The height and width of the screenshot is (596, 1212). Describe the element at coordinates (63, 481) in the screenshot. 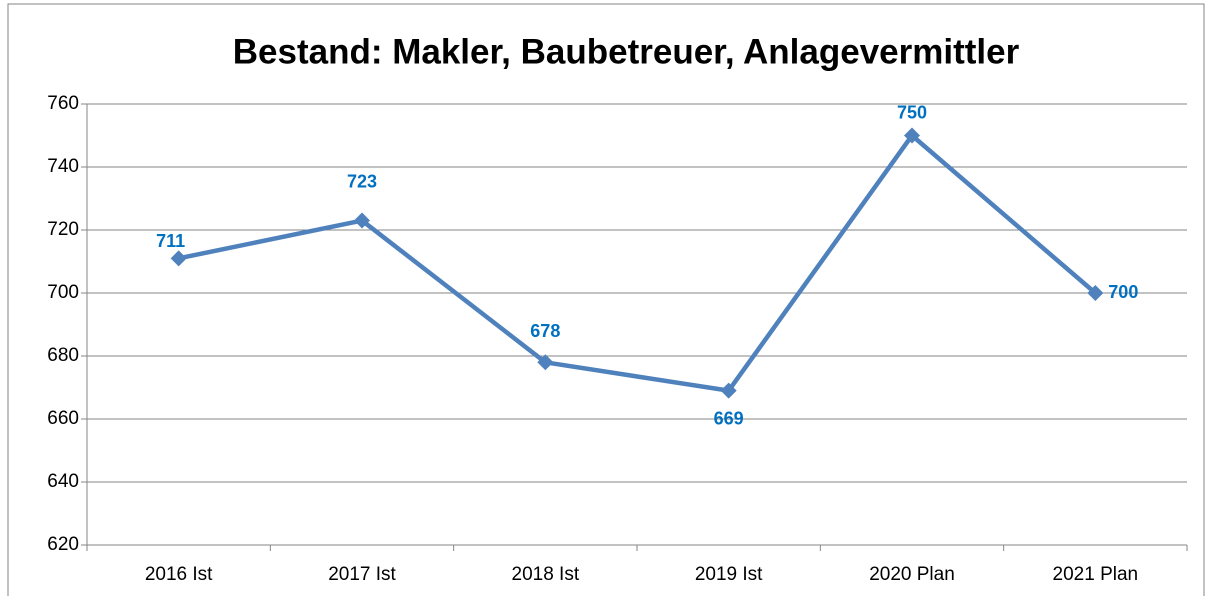

I see `y-tick-label: 640` at that location.